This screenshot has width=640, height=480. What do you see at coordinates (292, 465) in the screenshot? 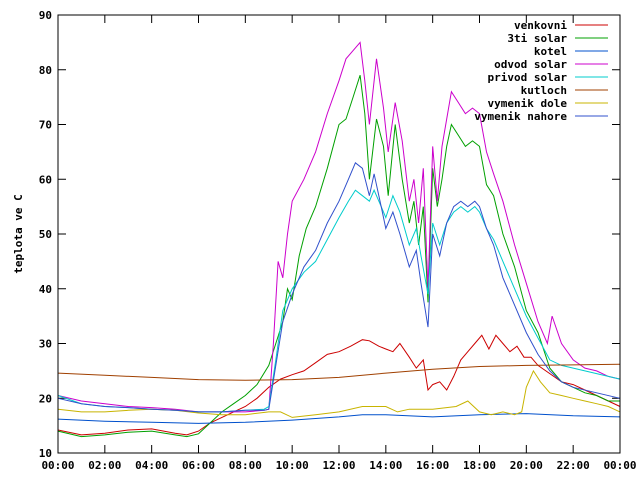
I see `x-tick-label: 10:00` at bounding box center [292, 465].